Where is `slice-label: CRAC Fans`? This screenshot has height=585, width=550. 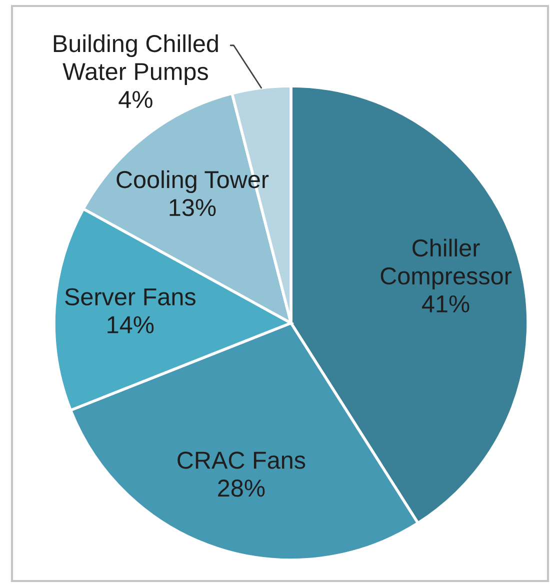
slice-label: CRAC Fans is located at coordinates (242, 460).